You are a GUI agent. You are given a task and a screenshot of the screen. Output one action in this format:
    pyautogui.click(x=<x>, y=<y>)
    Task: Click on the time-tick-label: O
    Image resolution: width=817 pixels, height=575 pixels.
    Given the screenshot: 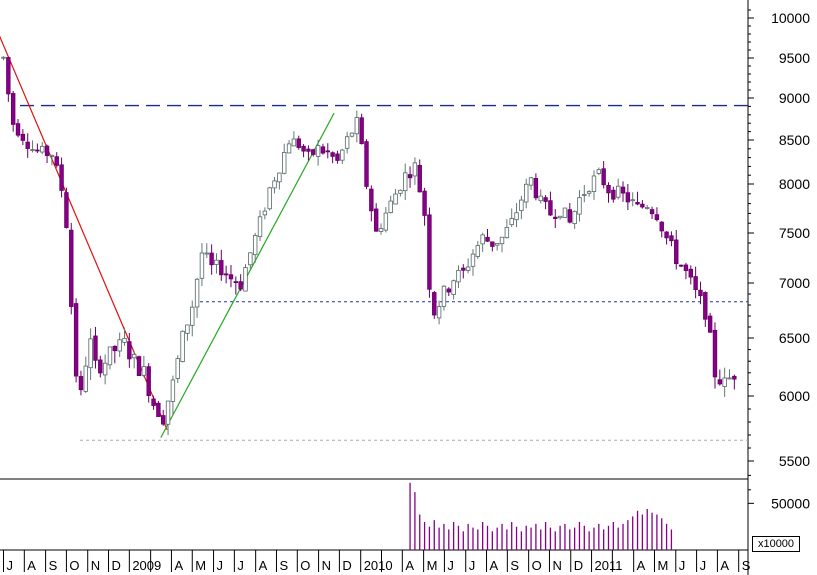 What is the action you would take?
    pyautogui.click(x=537, y=565)
    